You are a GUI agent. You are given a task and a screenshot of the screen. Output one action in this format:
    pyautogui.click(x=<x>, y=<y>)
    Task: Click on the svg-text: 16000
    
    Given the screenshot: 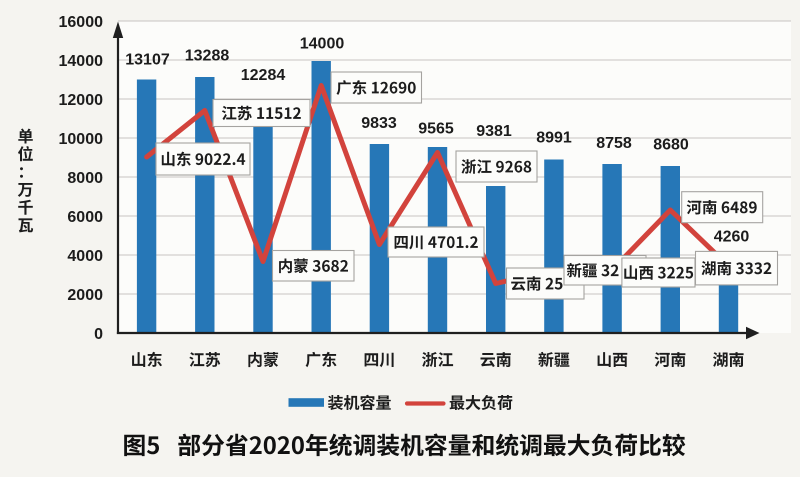 What is the action you would take?
    pyautogui.click(x=81, y=22)
    